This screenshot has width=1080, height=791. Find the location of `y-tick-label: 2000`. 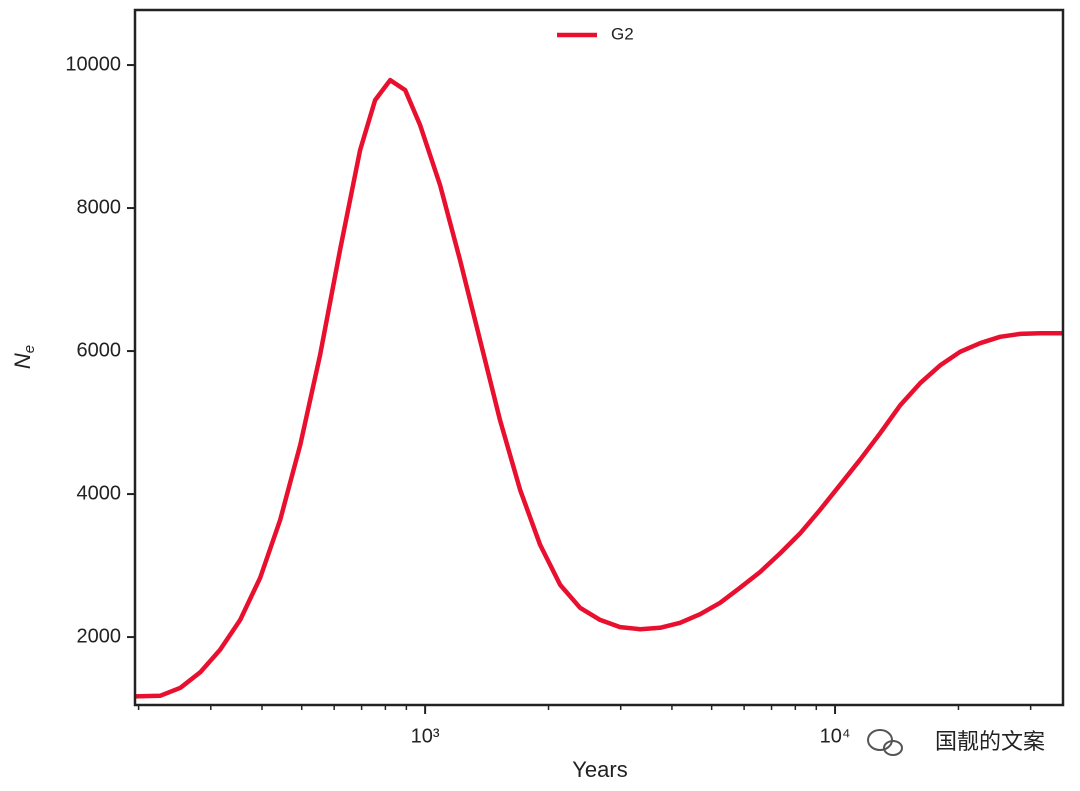

y-tick-label: 2000 is located at coordinates (99, 636).